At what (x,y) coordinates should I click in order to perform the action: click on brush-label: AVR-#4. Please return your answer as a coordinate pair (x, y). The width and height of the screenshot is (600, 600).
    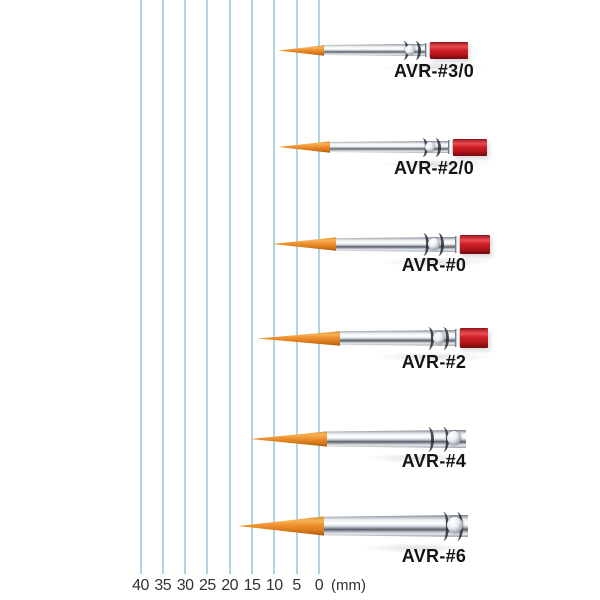
    Looking at the image, I should click on (434, 461).